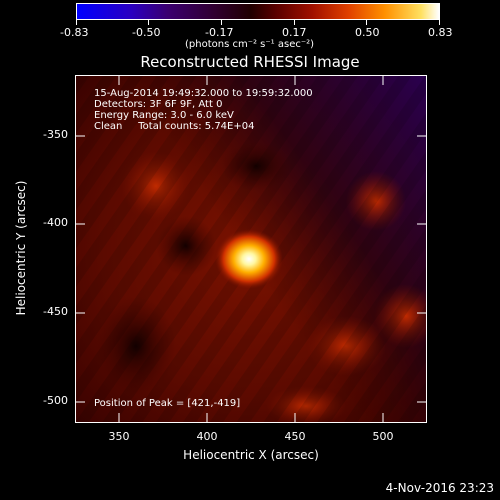 This screenshot has height=500, width=500. What do you see at coordinates (294, 32) in the screenshot?
I see `colorbar-tick-label: 0.17` at bounding box center [294, 32].